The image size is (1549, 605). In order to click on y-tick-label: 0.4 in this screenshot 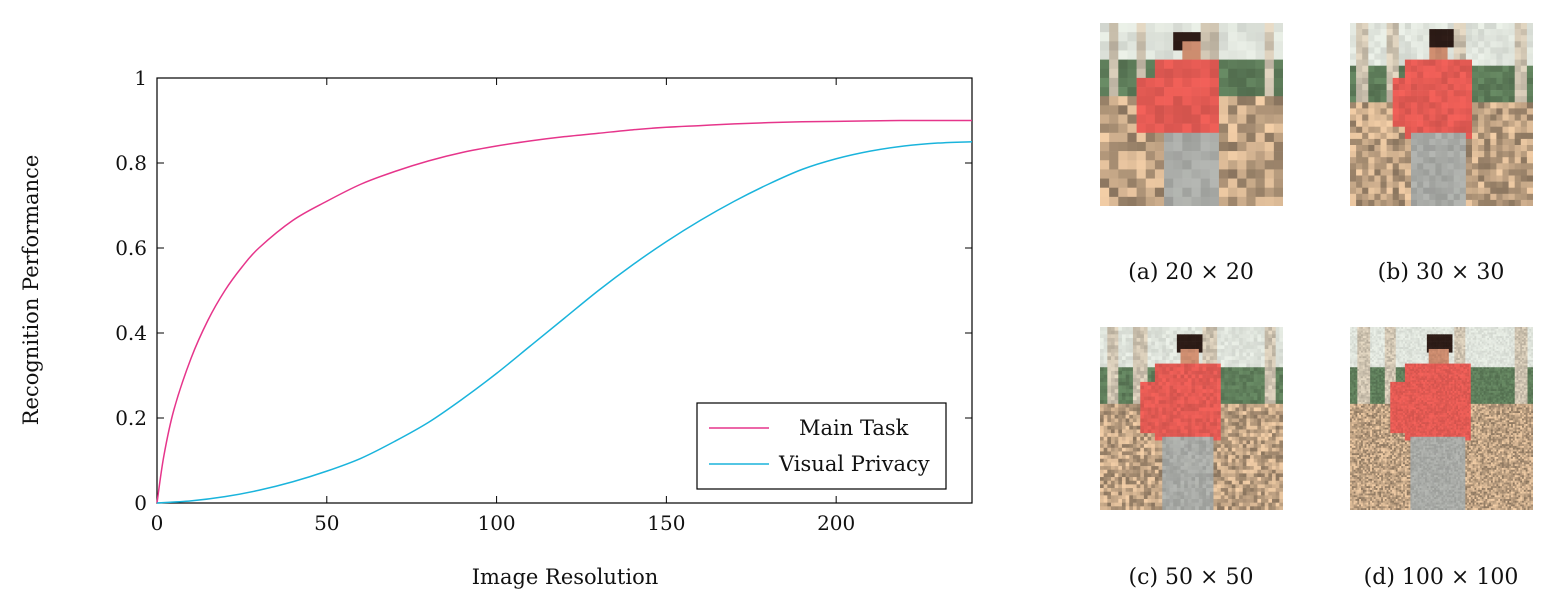, I will do `click(131, 333)`.